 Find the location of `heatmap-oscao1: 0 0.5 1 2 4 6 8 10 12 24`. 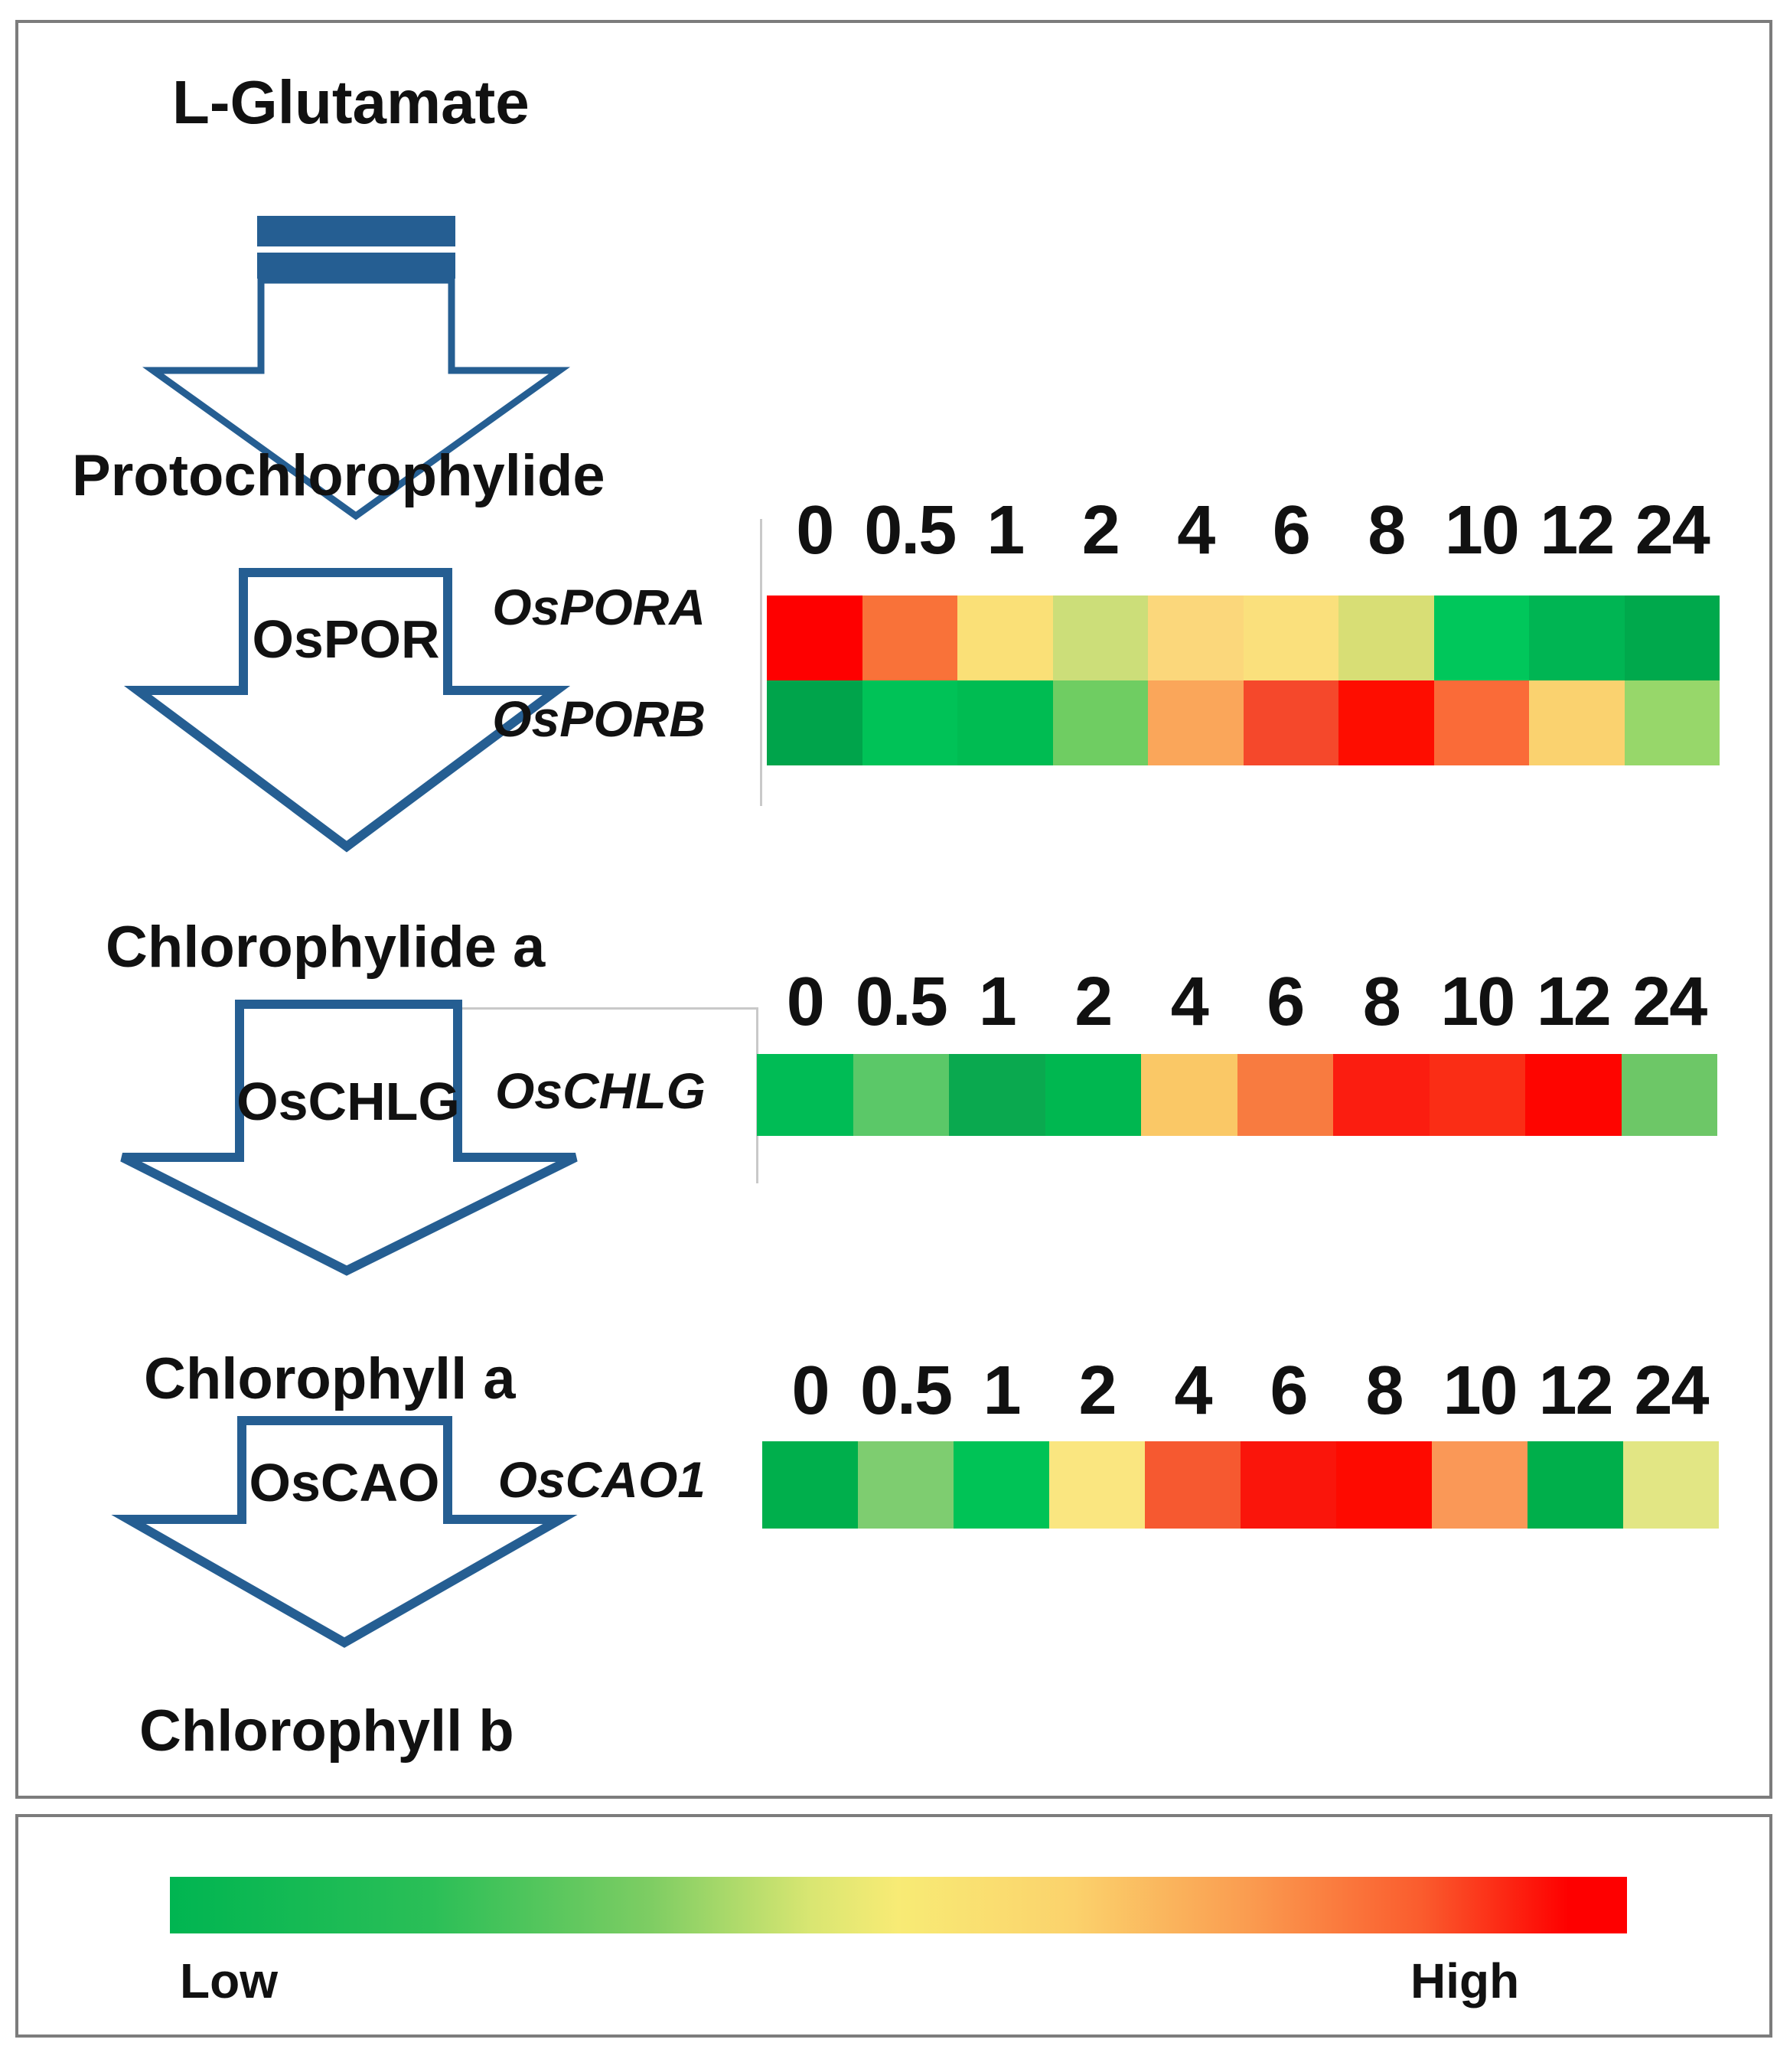

heatmap-oscao1: 0 0.5 1 2 4 6 8 10 12 24 is located at coordinates (1240, 1439).